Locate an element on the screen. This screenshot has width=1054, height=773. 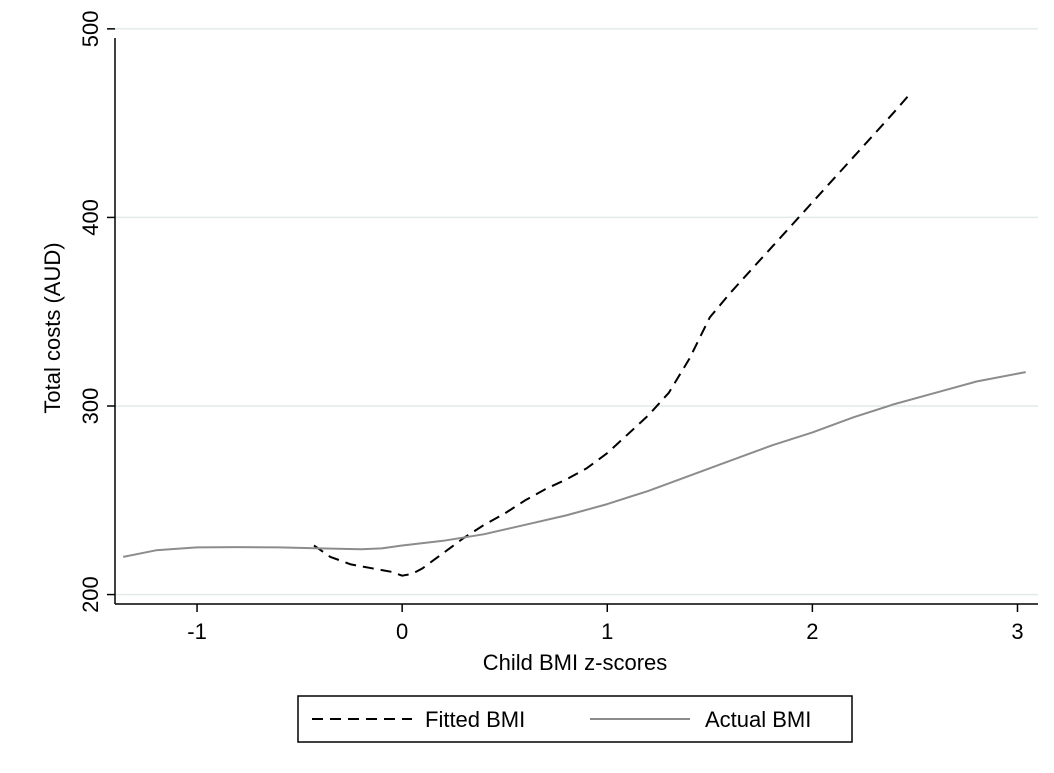
legend: Fitted BMI Actual BMI is located at coordinates (575, 719).